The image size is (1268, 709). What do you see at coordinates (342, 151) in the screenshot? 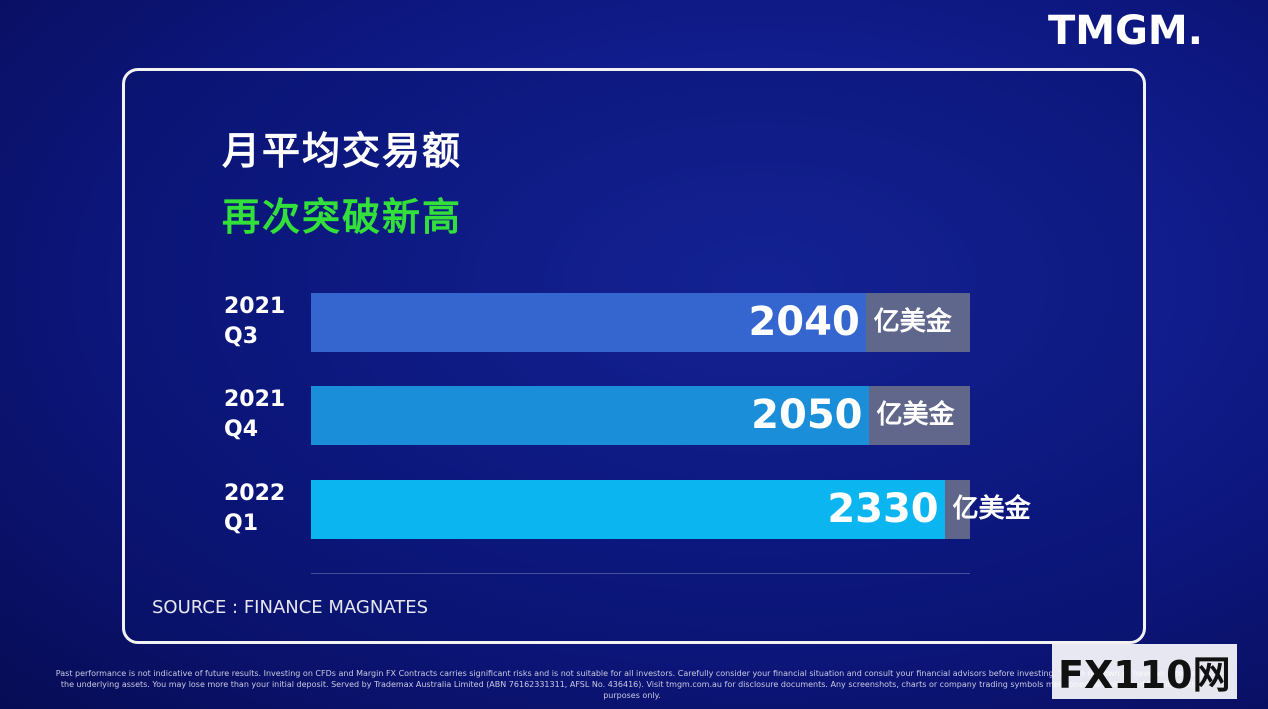
I see `chart-title: 月平均交易额` at bounding box center [342, 151].